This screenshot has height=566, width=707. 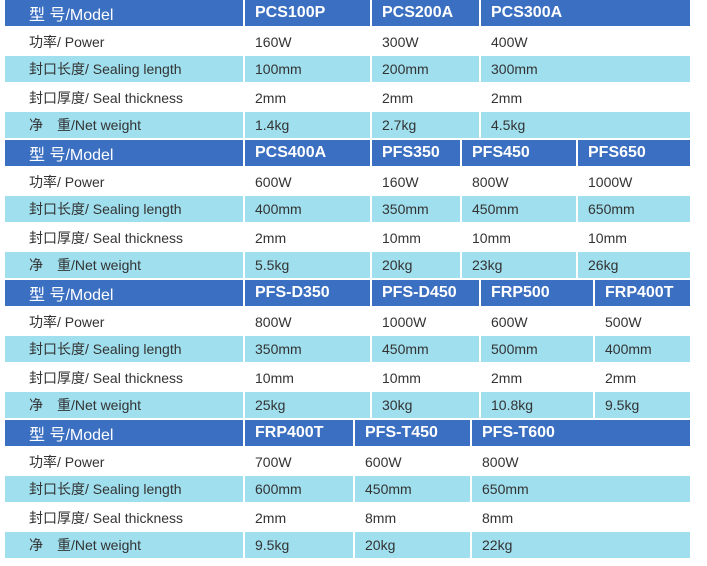 I want to click on spec-value: 700W, so click(x=300, y=462).